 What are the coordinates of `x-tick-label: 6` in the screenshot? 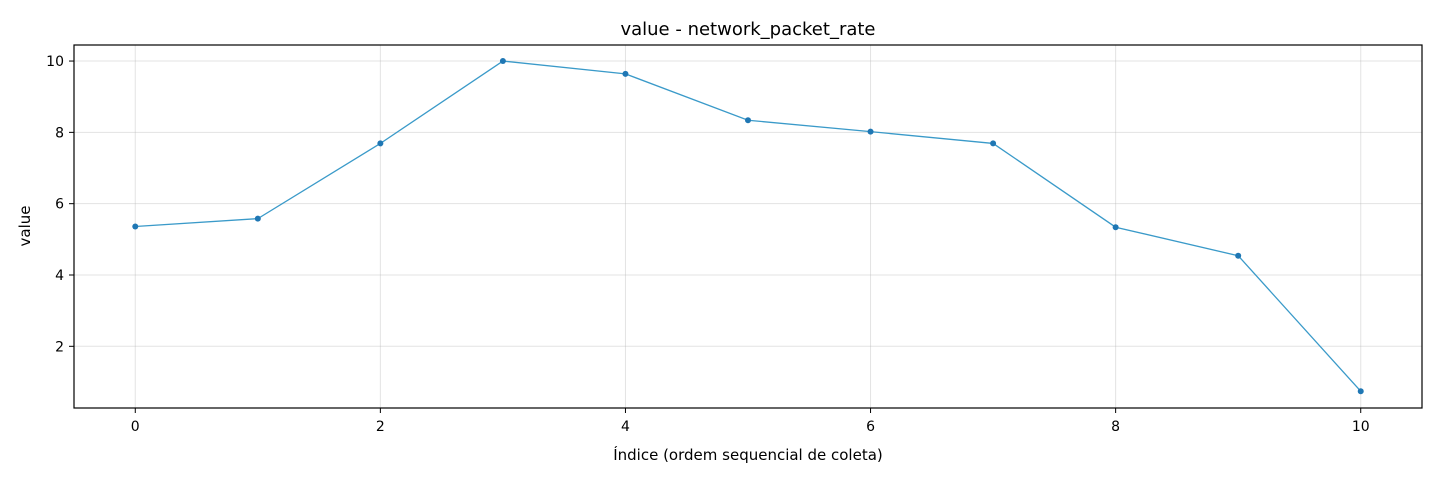 It's located at (870, 427).